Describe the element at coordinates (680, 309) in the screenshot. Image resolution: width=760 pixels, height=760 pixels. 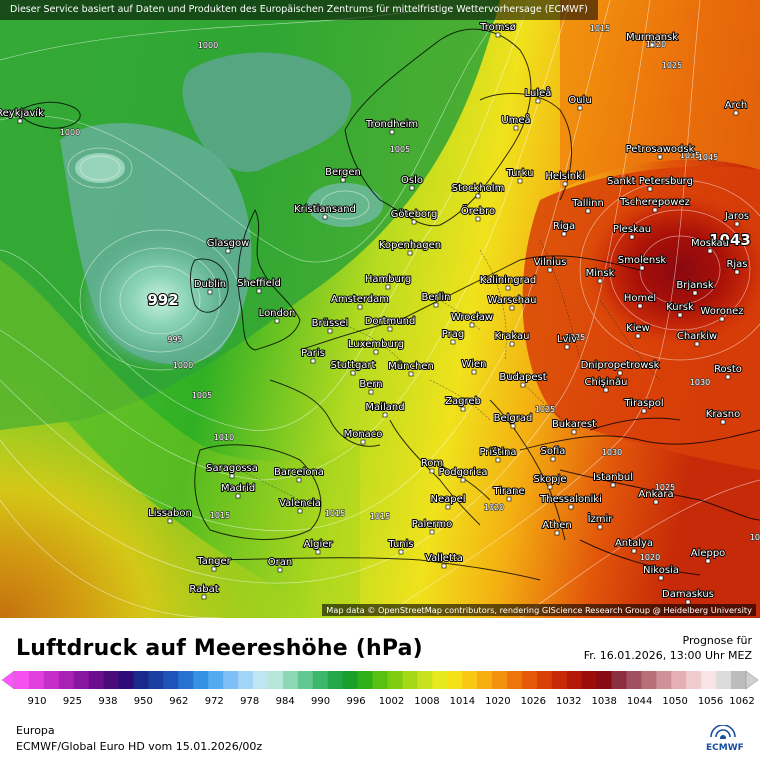
I see `city-kursk: Kursk` at that location.